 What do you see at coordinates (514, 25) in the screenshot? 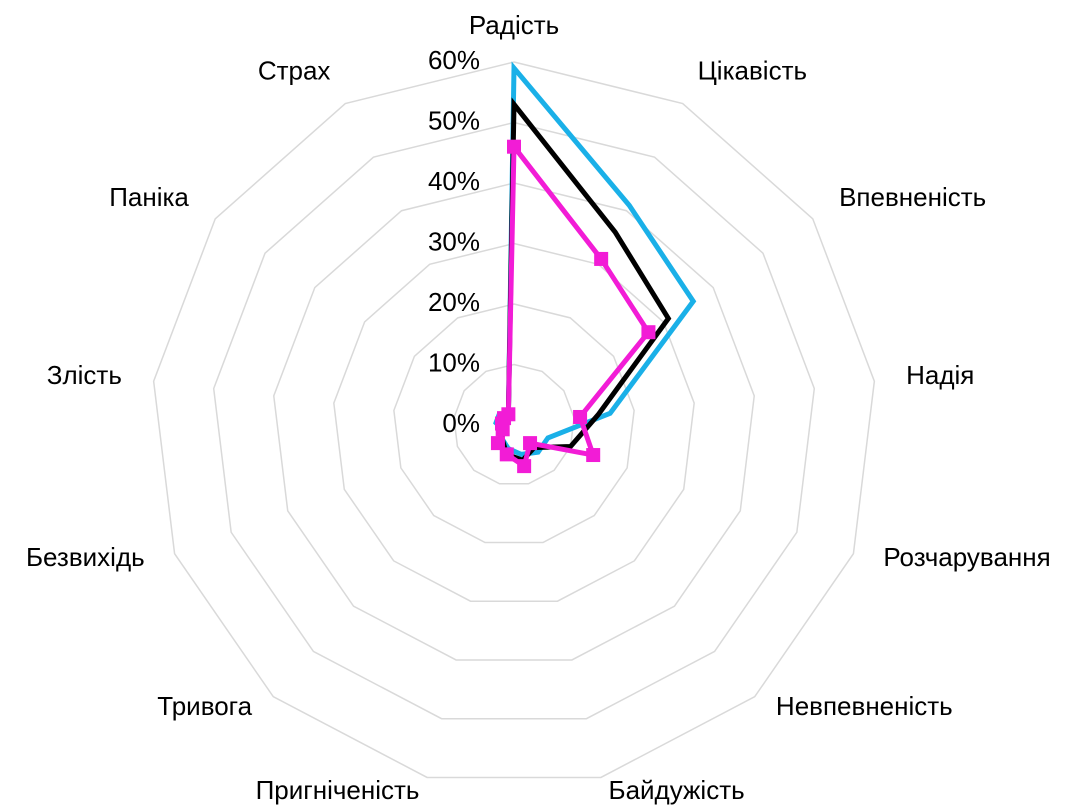
I see `category-label: Радість` at bounding box center [514, 25].